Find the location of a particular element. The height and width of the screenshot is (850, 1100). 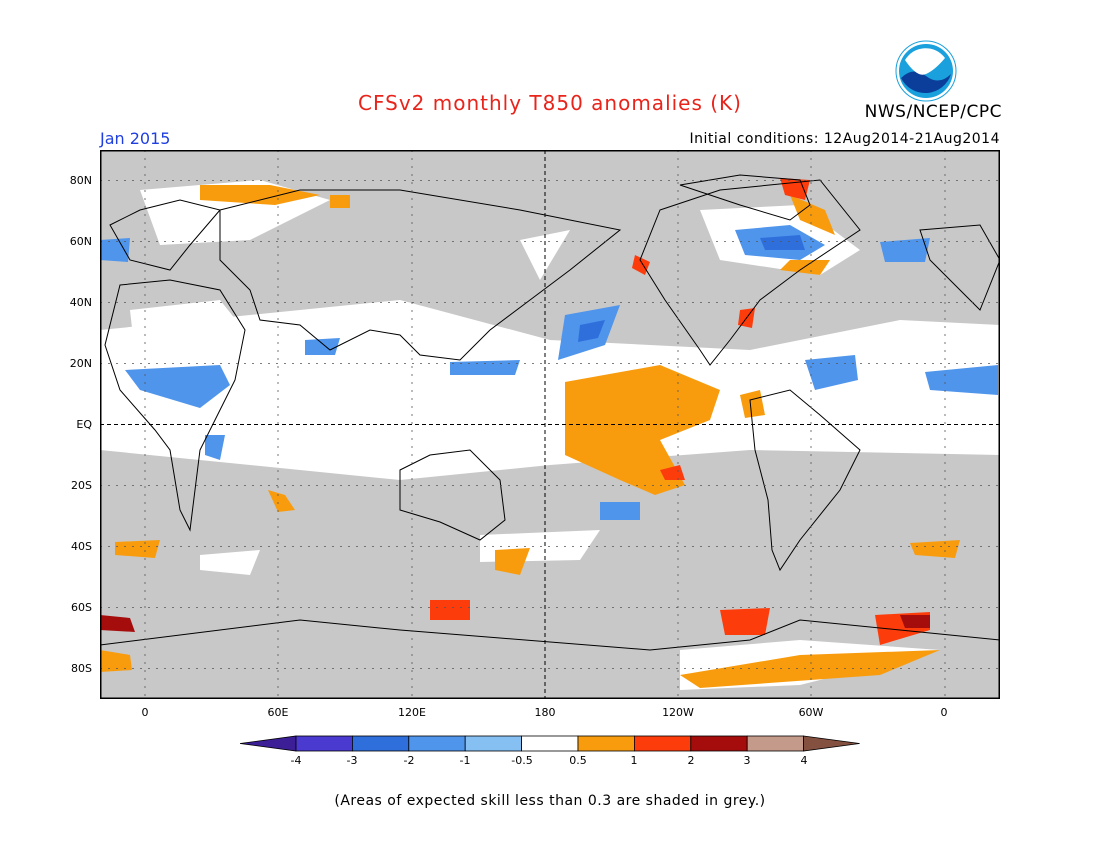

lat-label: 80N is located at coordinates (80, 180).